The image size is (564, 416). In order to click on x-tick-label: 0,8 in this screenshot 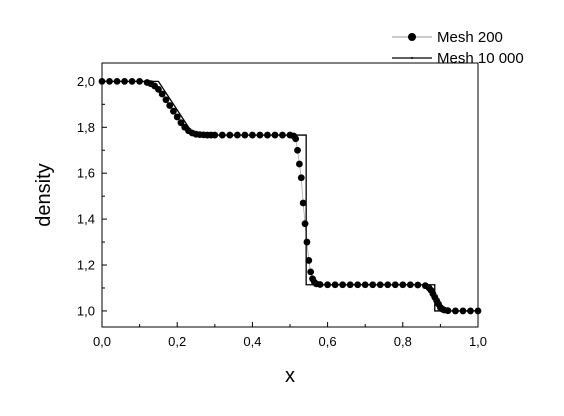, I will do `click(403, 341)`.